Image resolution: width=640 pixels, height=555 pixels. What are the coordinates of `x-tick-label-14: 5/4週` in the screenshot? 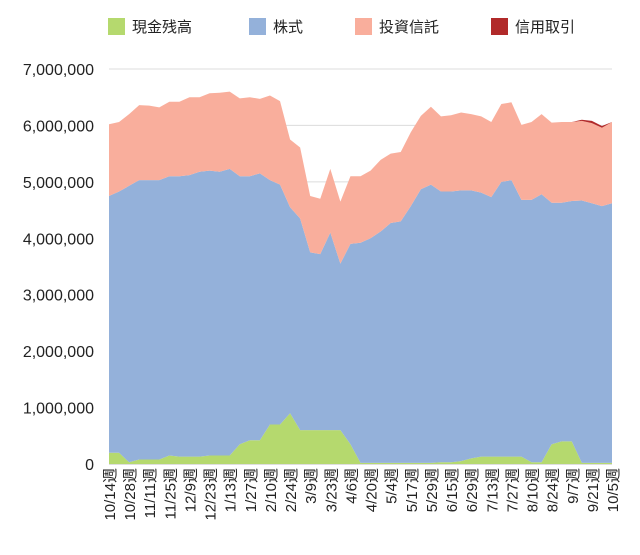 It's located at (392, 486).